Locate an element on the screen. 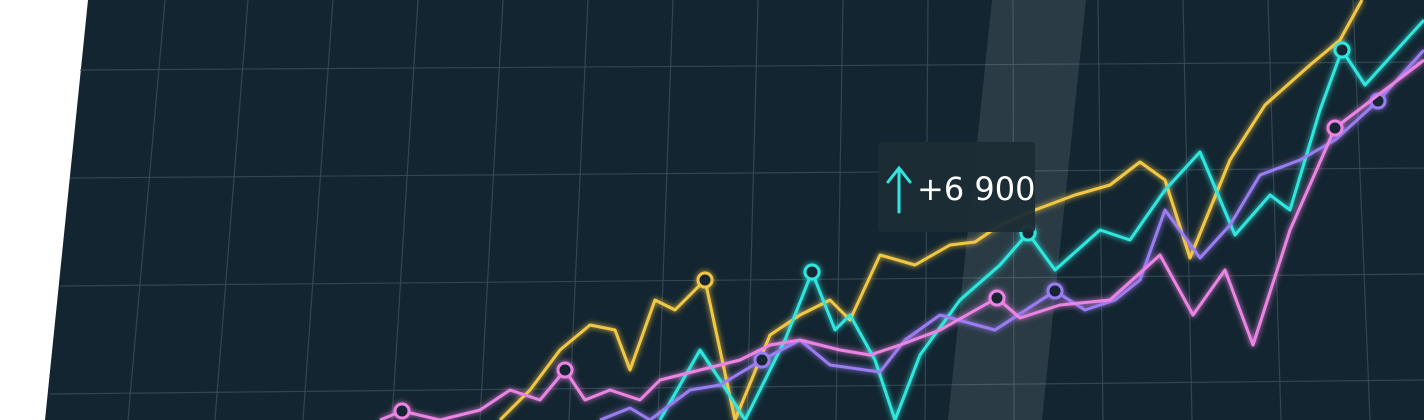 The image size is (1424, 420). tooltip: +6 900 is located at coordinates (956, 187).